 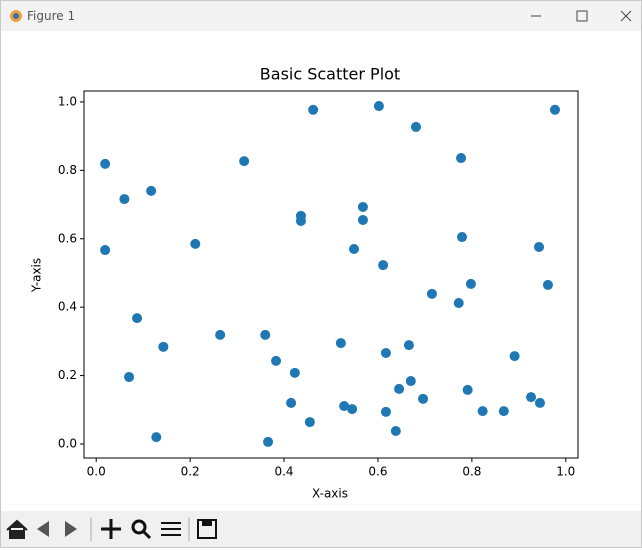 What do you see at coordinates (576, 16) in the screenshot?
I see `window-controls` at bounding box center [576, 16].